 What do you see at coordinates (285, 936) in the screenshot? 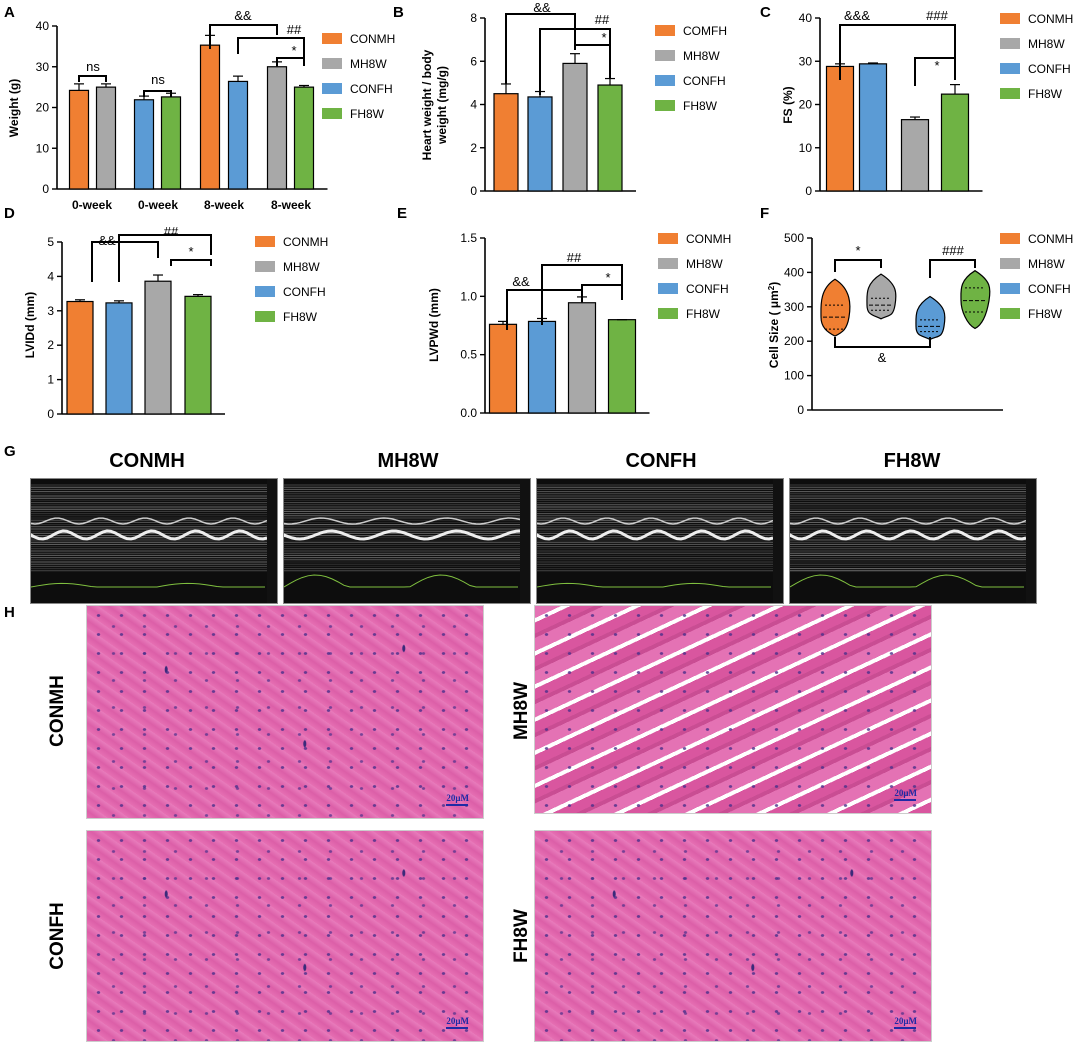
I see `histo-image-confh: 20μM` at bounding box center [285, 936].